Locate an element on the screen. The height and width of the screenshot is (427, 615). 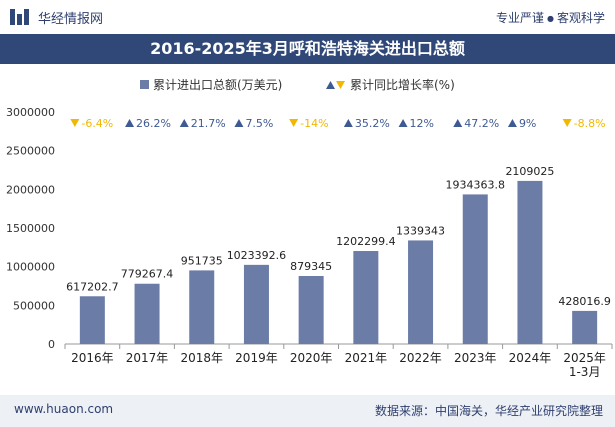
x-tick-label-line: 2022年 is located at coordinates (420, 358).